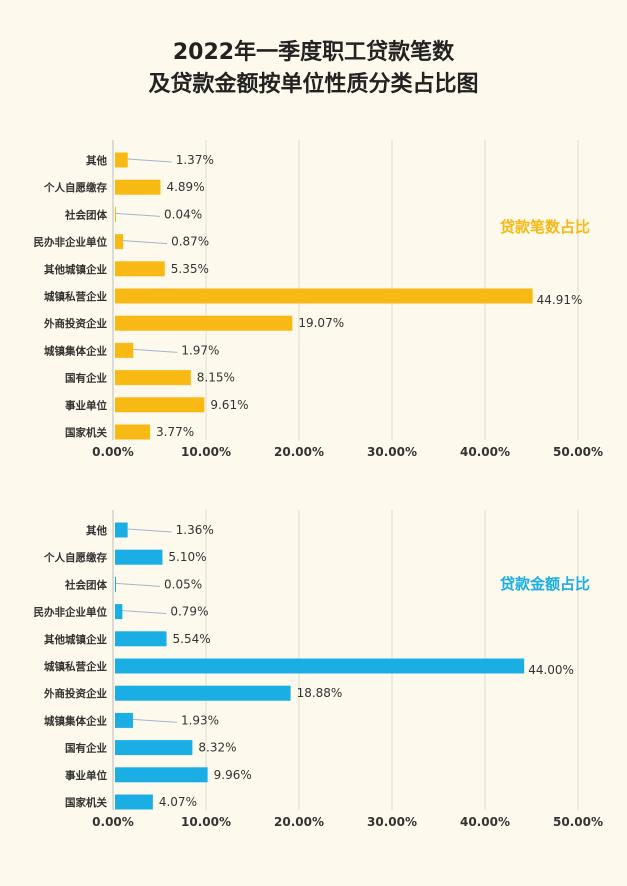  What do you see at coordinates (183, 214) in the screenshot?
I see `value-label: 0.04%` at bounding box center [183, 214].